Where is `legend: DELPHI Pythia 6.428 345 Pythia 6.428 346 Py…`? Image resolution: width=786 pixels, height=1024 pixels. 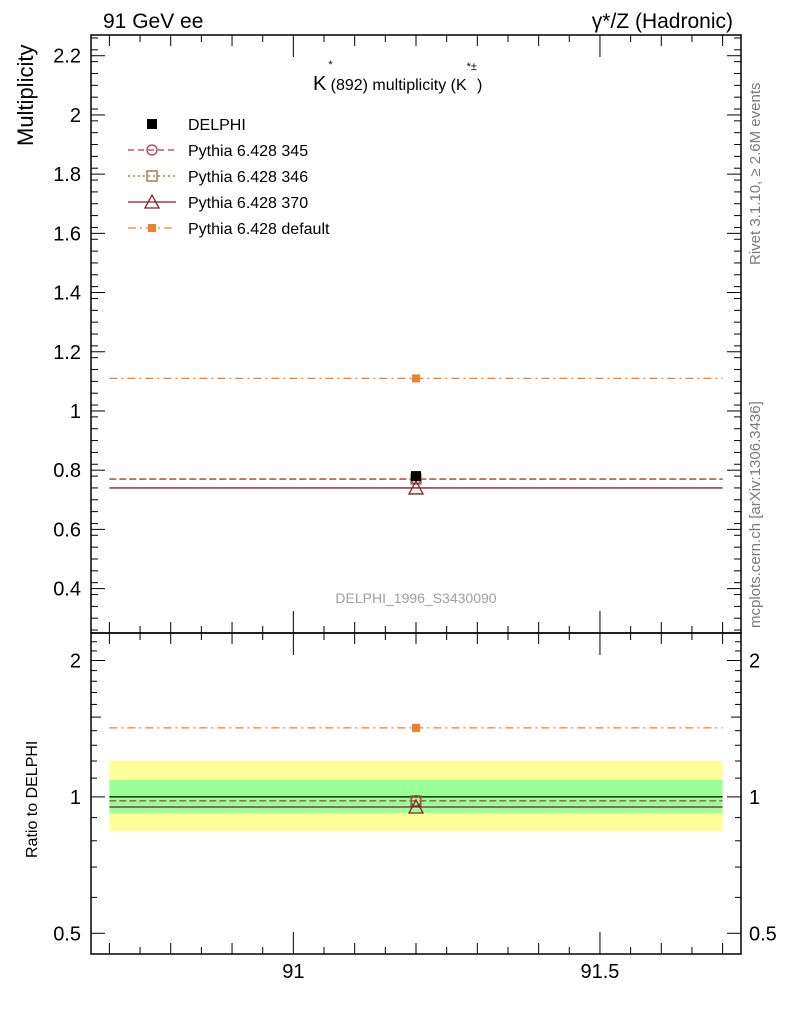 legend: DELPHI Pythia 6.428 345 Pythia 6.428 346 Py… is located at coordinates (229, 177).